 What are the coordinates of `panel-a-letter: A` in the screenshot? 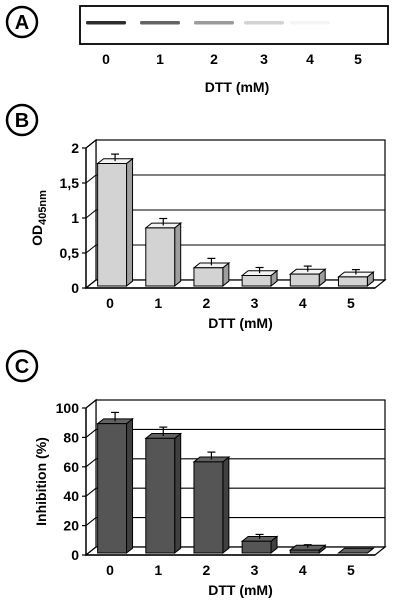 It's located at (22, 23).